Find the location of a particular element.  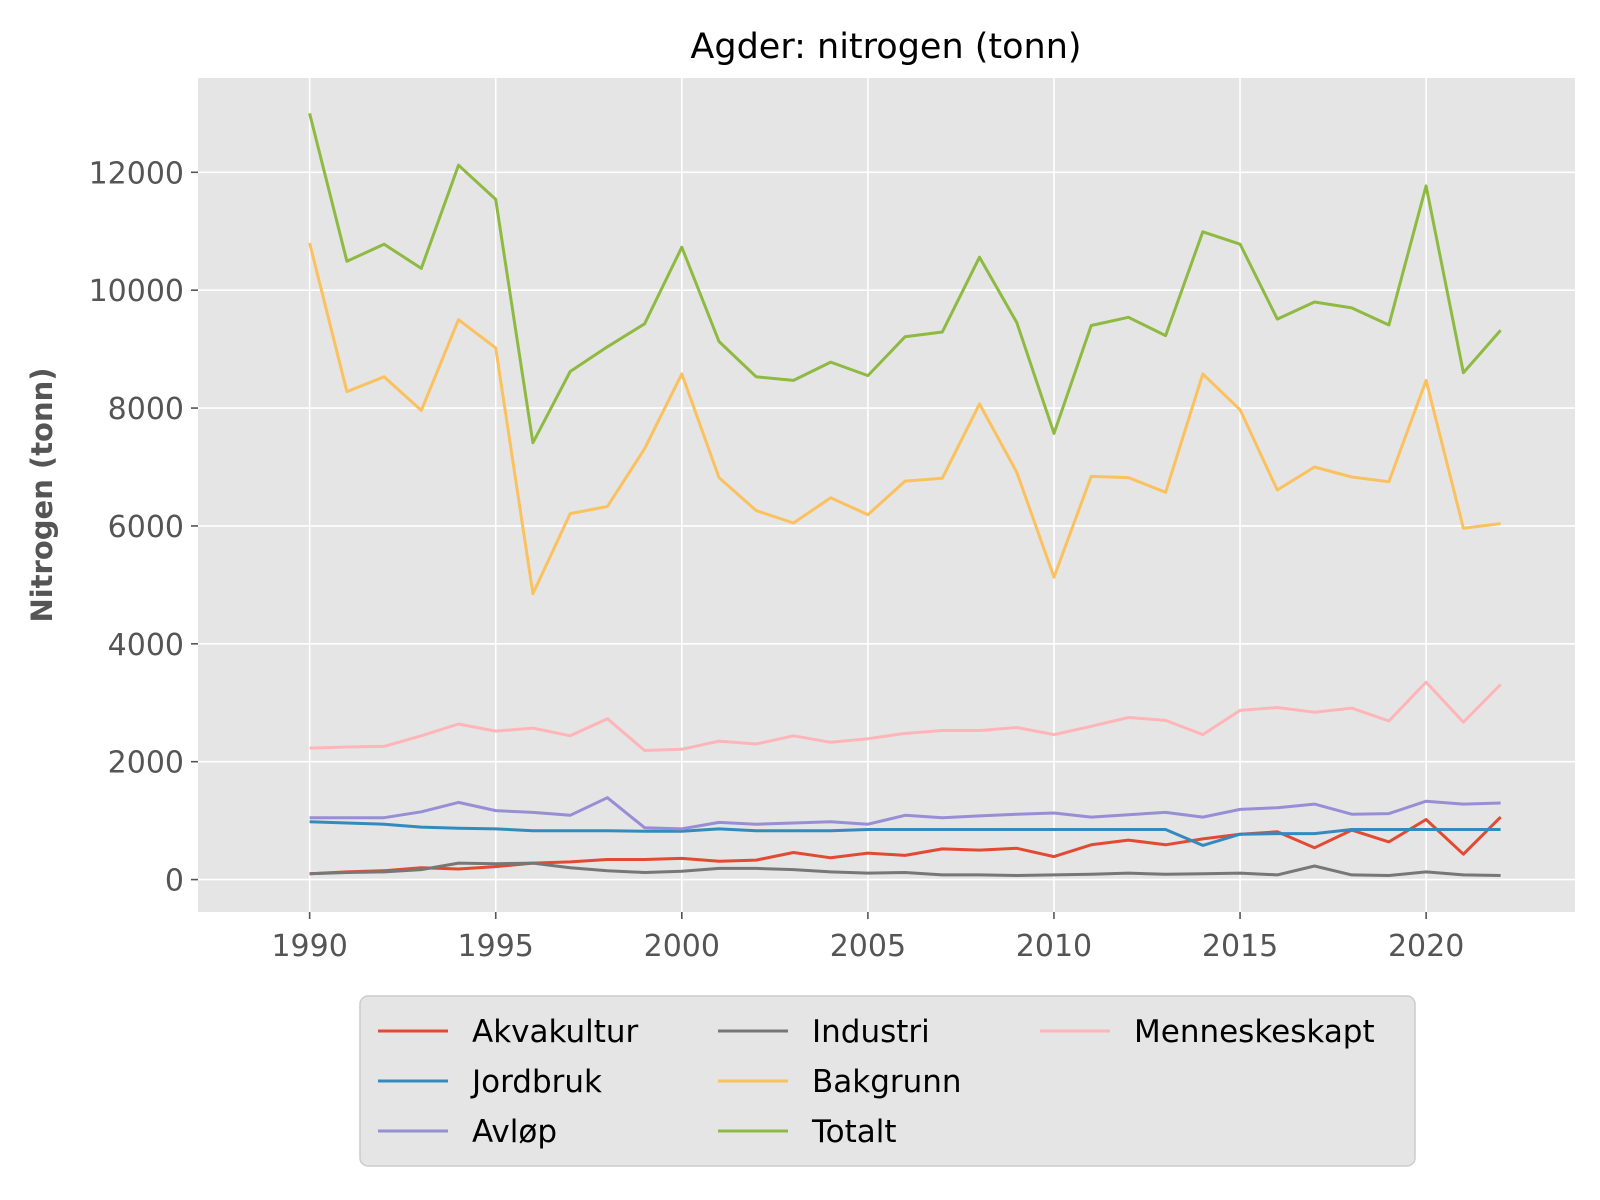

y-tick-label: 12000 is located at coordinates (136, 173).